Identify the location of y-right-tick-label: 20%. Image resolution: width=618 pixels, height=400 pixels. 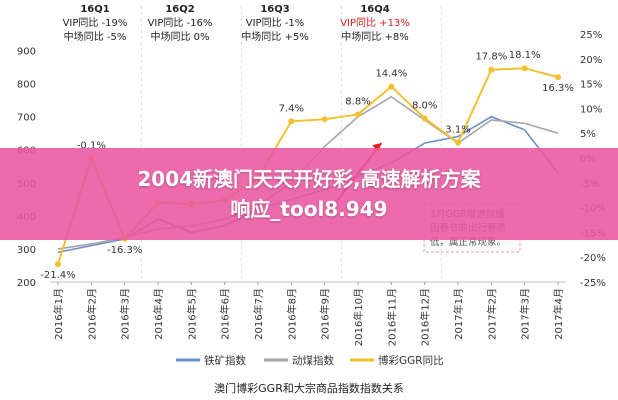
(591, 60).